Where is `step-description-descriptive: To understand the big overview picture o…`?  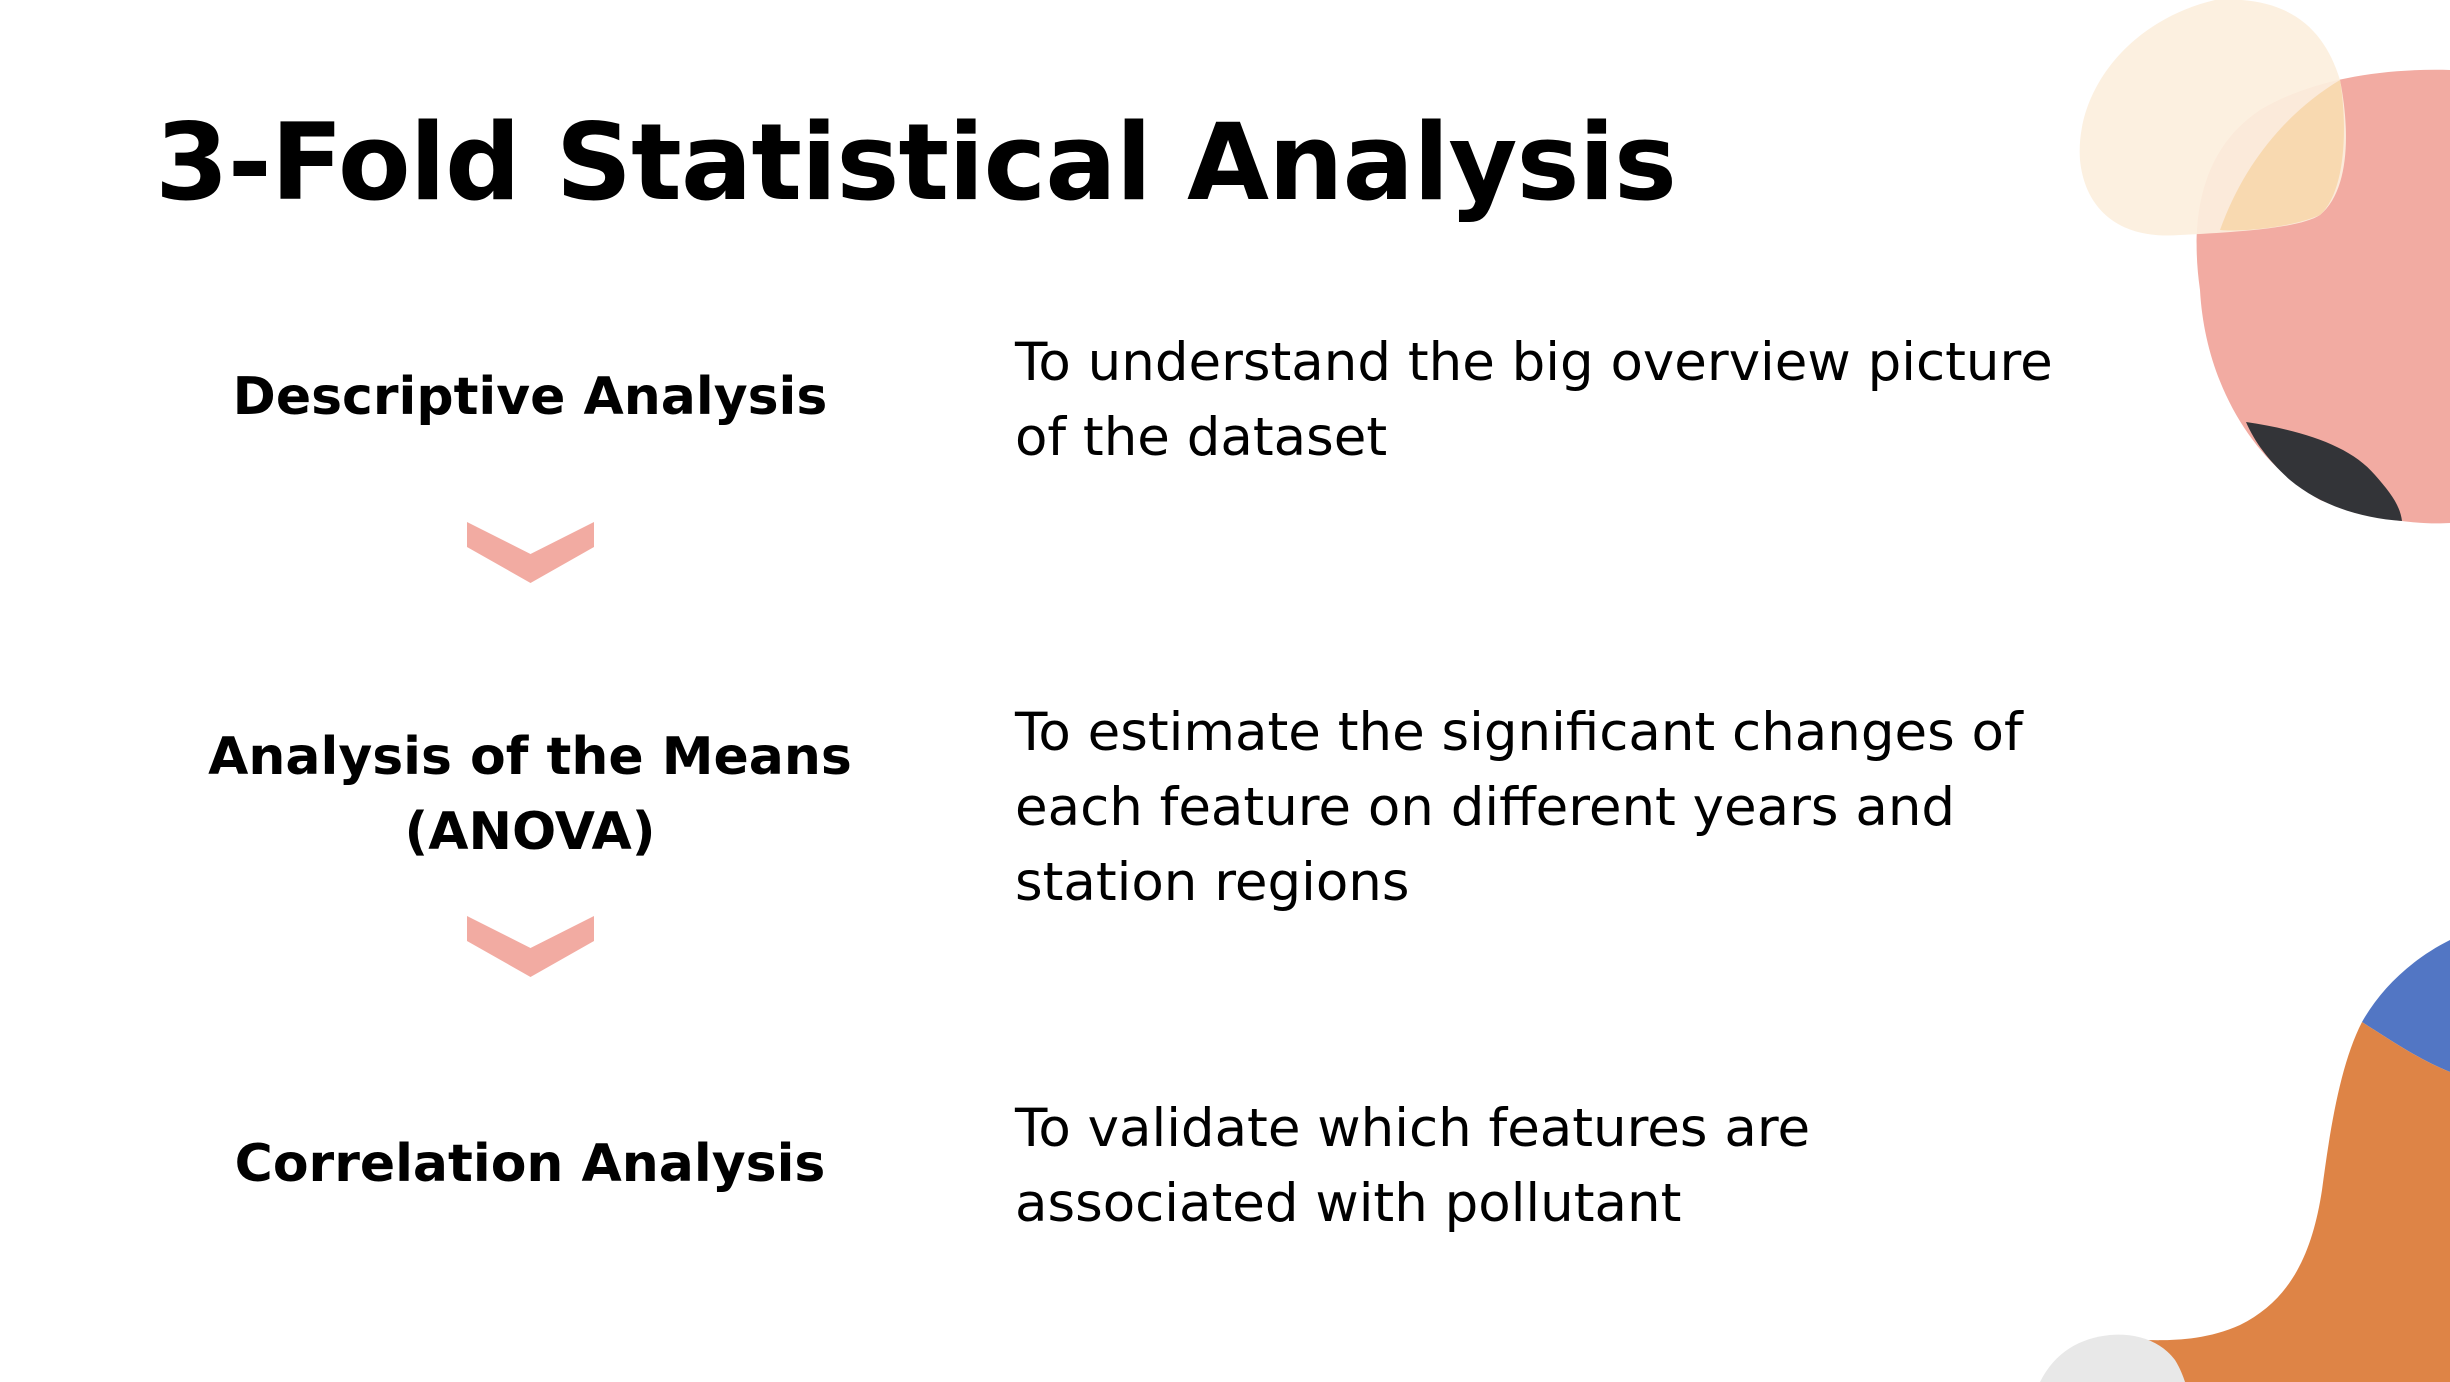
step-description-descriptive: To understand the big overview picture o… is located at coordinates (1534, 400).